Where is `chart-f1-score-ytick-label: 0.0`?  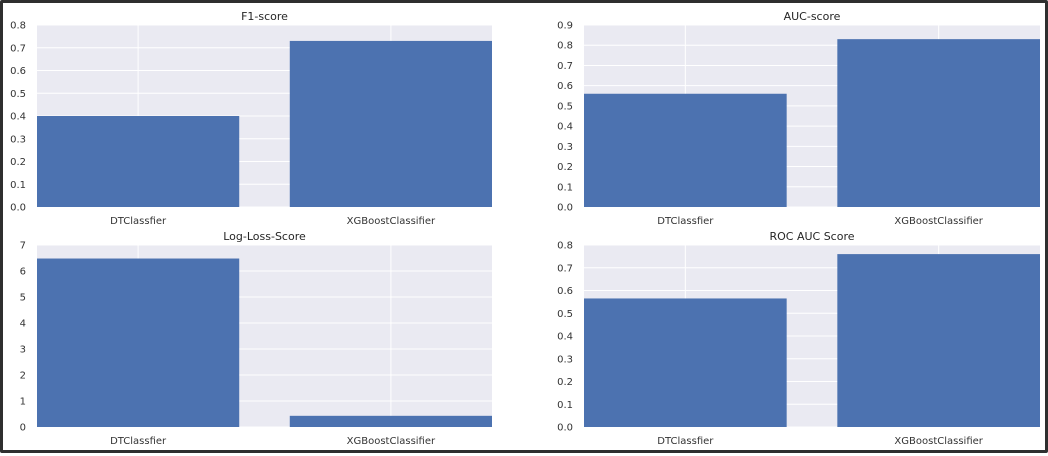
chart-f1-score-ytick-label: 0.0 is located at coordinates (18, 208).